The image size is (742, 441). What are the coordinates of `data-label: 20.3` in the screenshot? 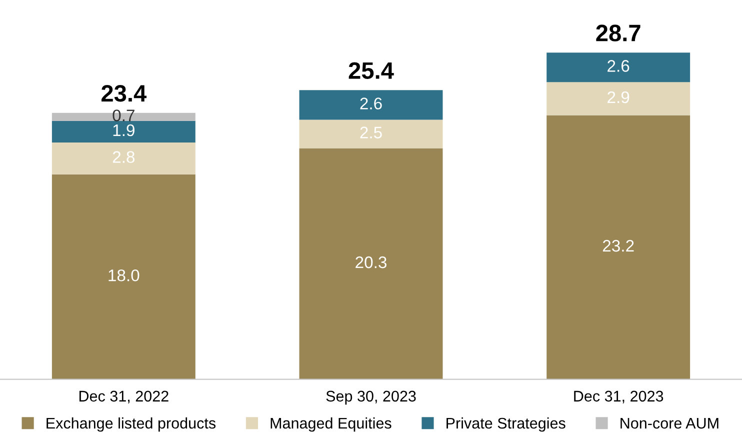 It's located at (371, 262).